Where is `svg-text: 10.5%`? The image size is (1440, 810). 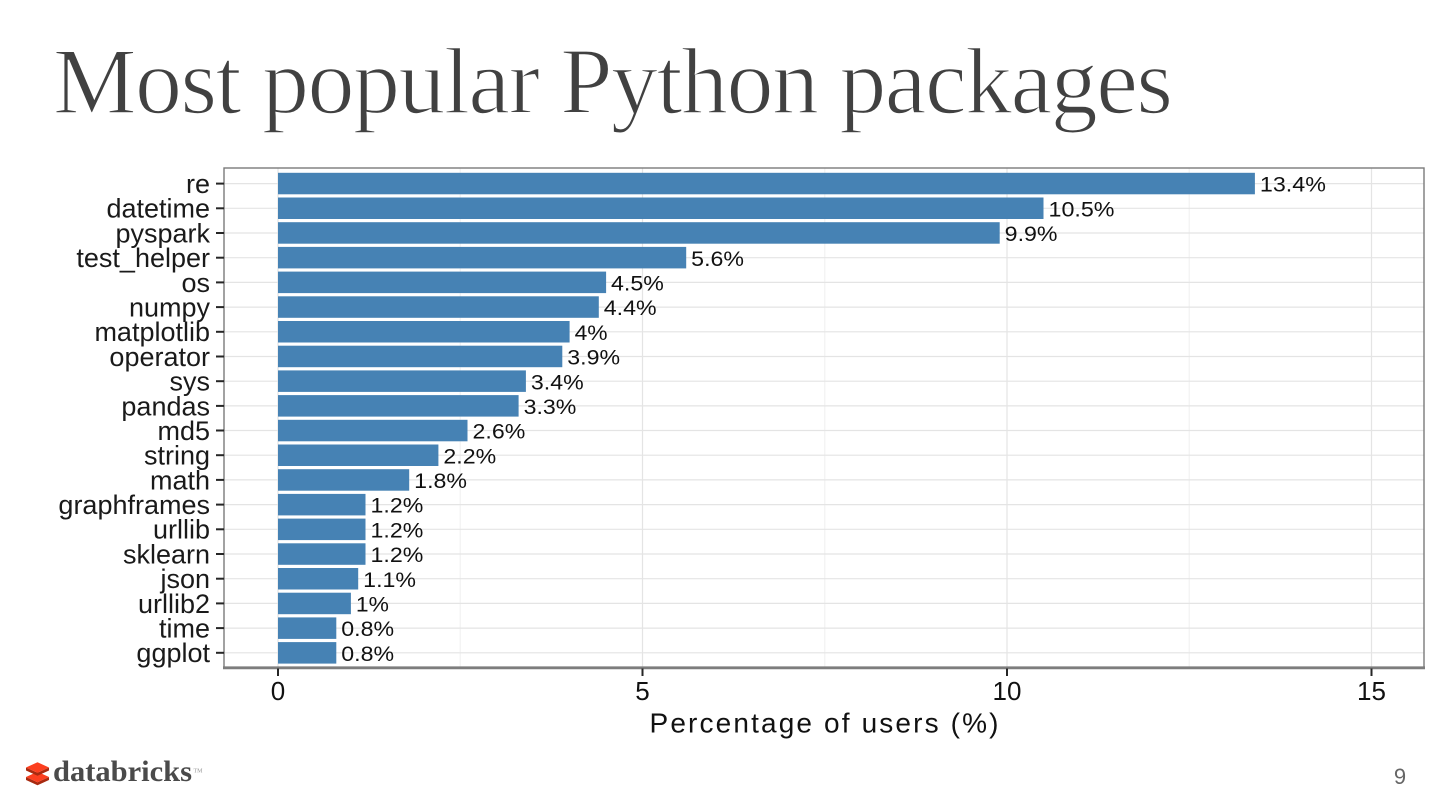 svg-text: 10.5% is located at coordinates (1082, 209).